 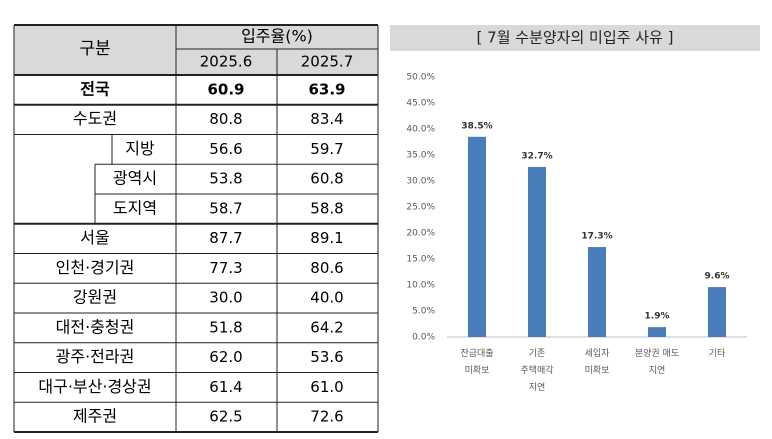 I want to click on x-tick-label: 잔금대출 미확보, so click(x=477, y=362).